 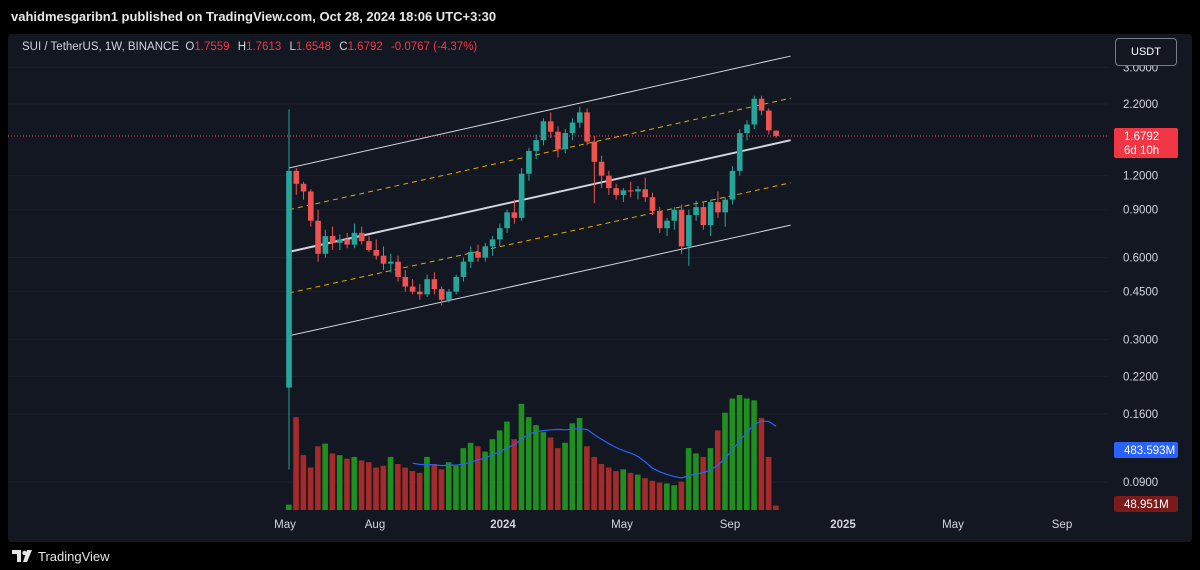 I want to click on volume-tag-bg, so click(x=1146, y=504).